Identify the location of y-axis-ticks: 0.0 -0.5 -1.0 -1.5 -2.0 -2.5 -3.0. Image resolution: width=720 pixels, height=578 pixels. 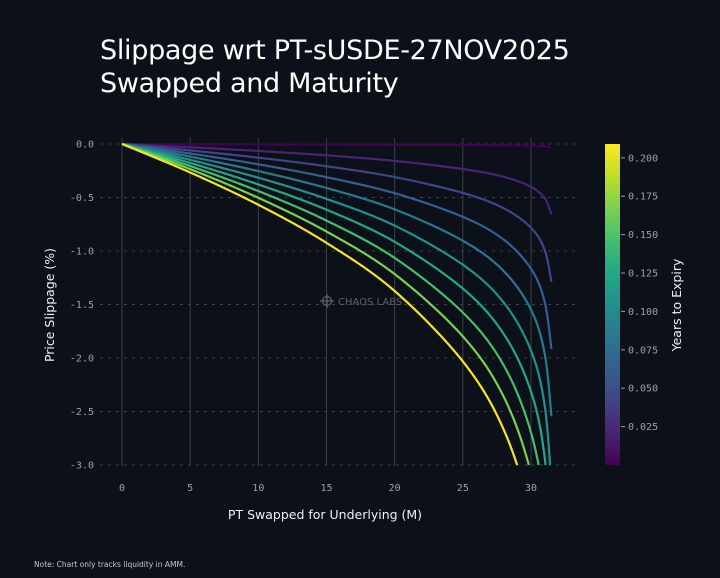
(82, 306).